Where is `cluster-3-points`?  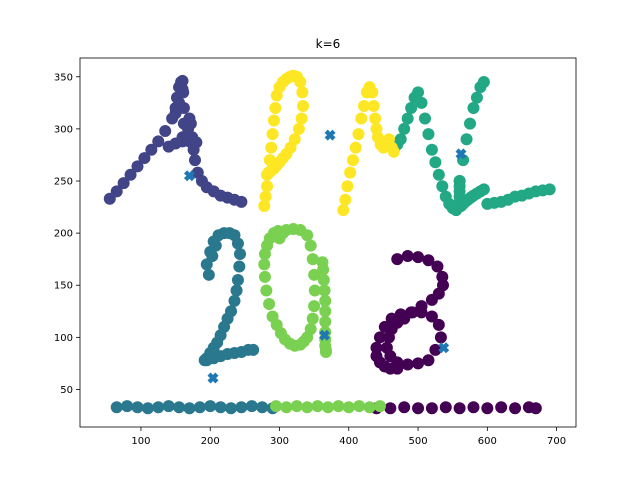
cluster-3-points is located at coordinates (471, 146).